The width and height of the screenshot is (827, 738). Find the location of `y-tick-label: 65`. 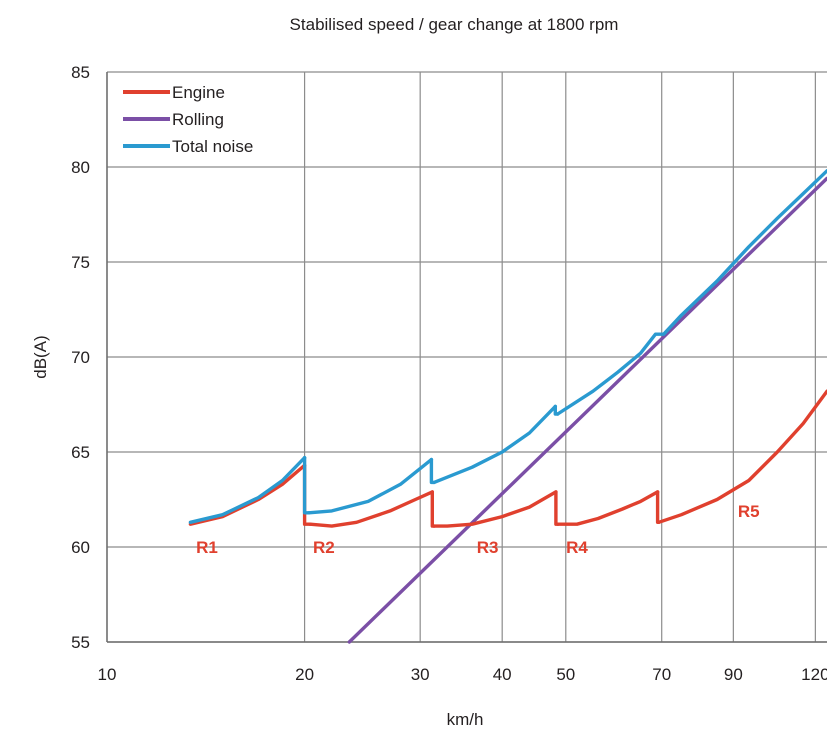

y-tick-label: 65 is located at coordinates (80, 452).